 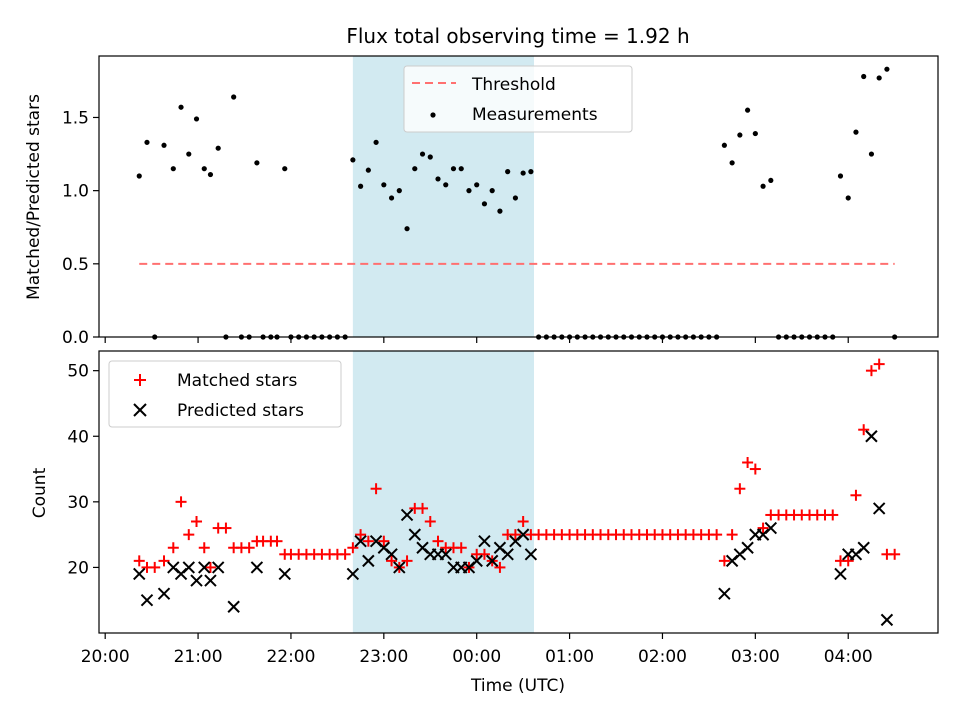 I want to click on count-x-tick-label: 20:00, so click(x=105, y=657).